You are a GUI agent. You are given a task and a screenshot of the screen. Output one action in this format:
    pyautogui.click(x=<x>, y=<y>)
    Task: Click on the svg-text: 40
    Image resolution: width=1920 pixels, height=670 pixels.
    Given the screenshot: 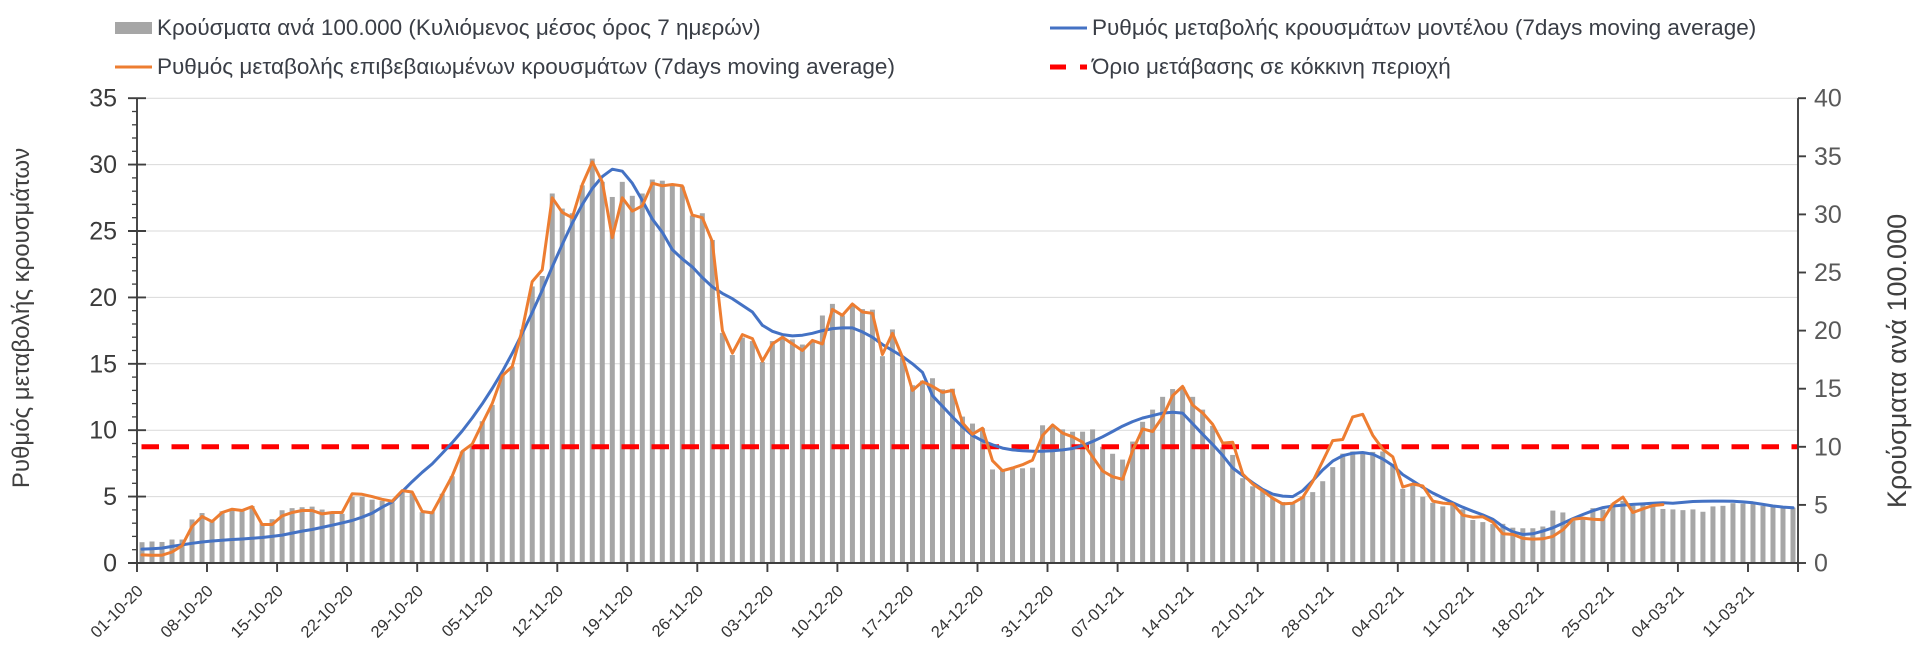 What is the action you would take?
    pyautogui.click(x=1828, y=99)
    